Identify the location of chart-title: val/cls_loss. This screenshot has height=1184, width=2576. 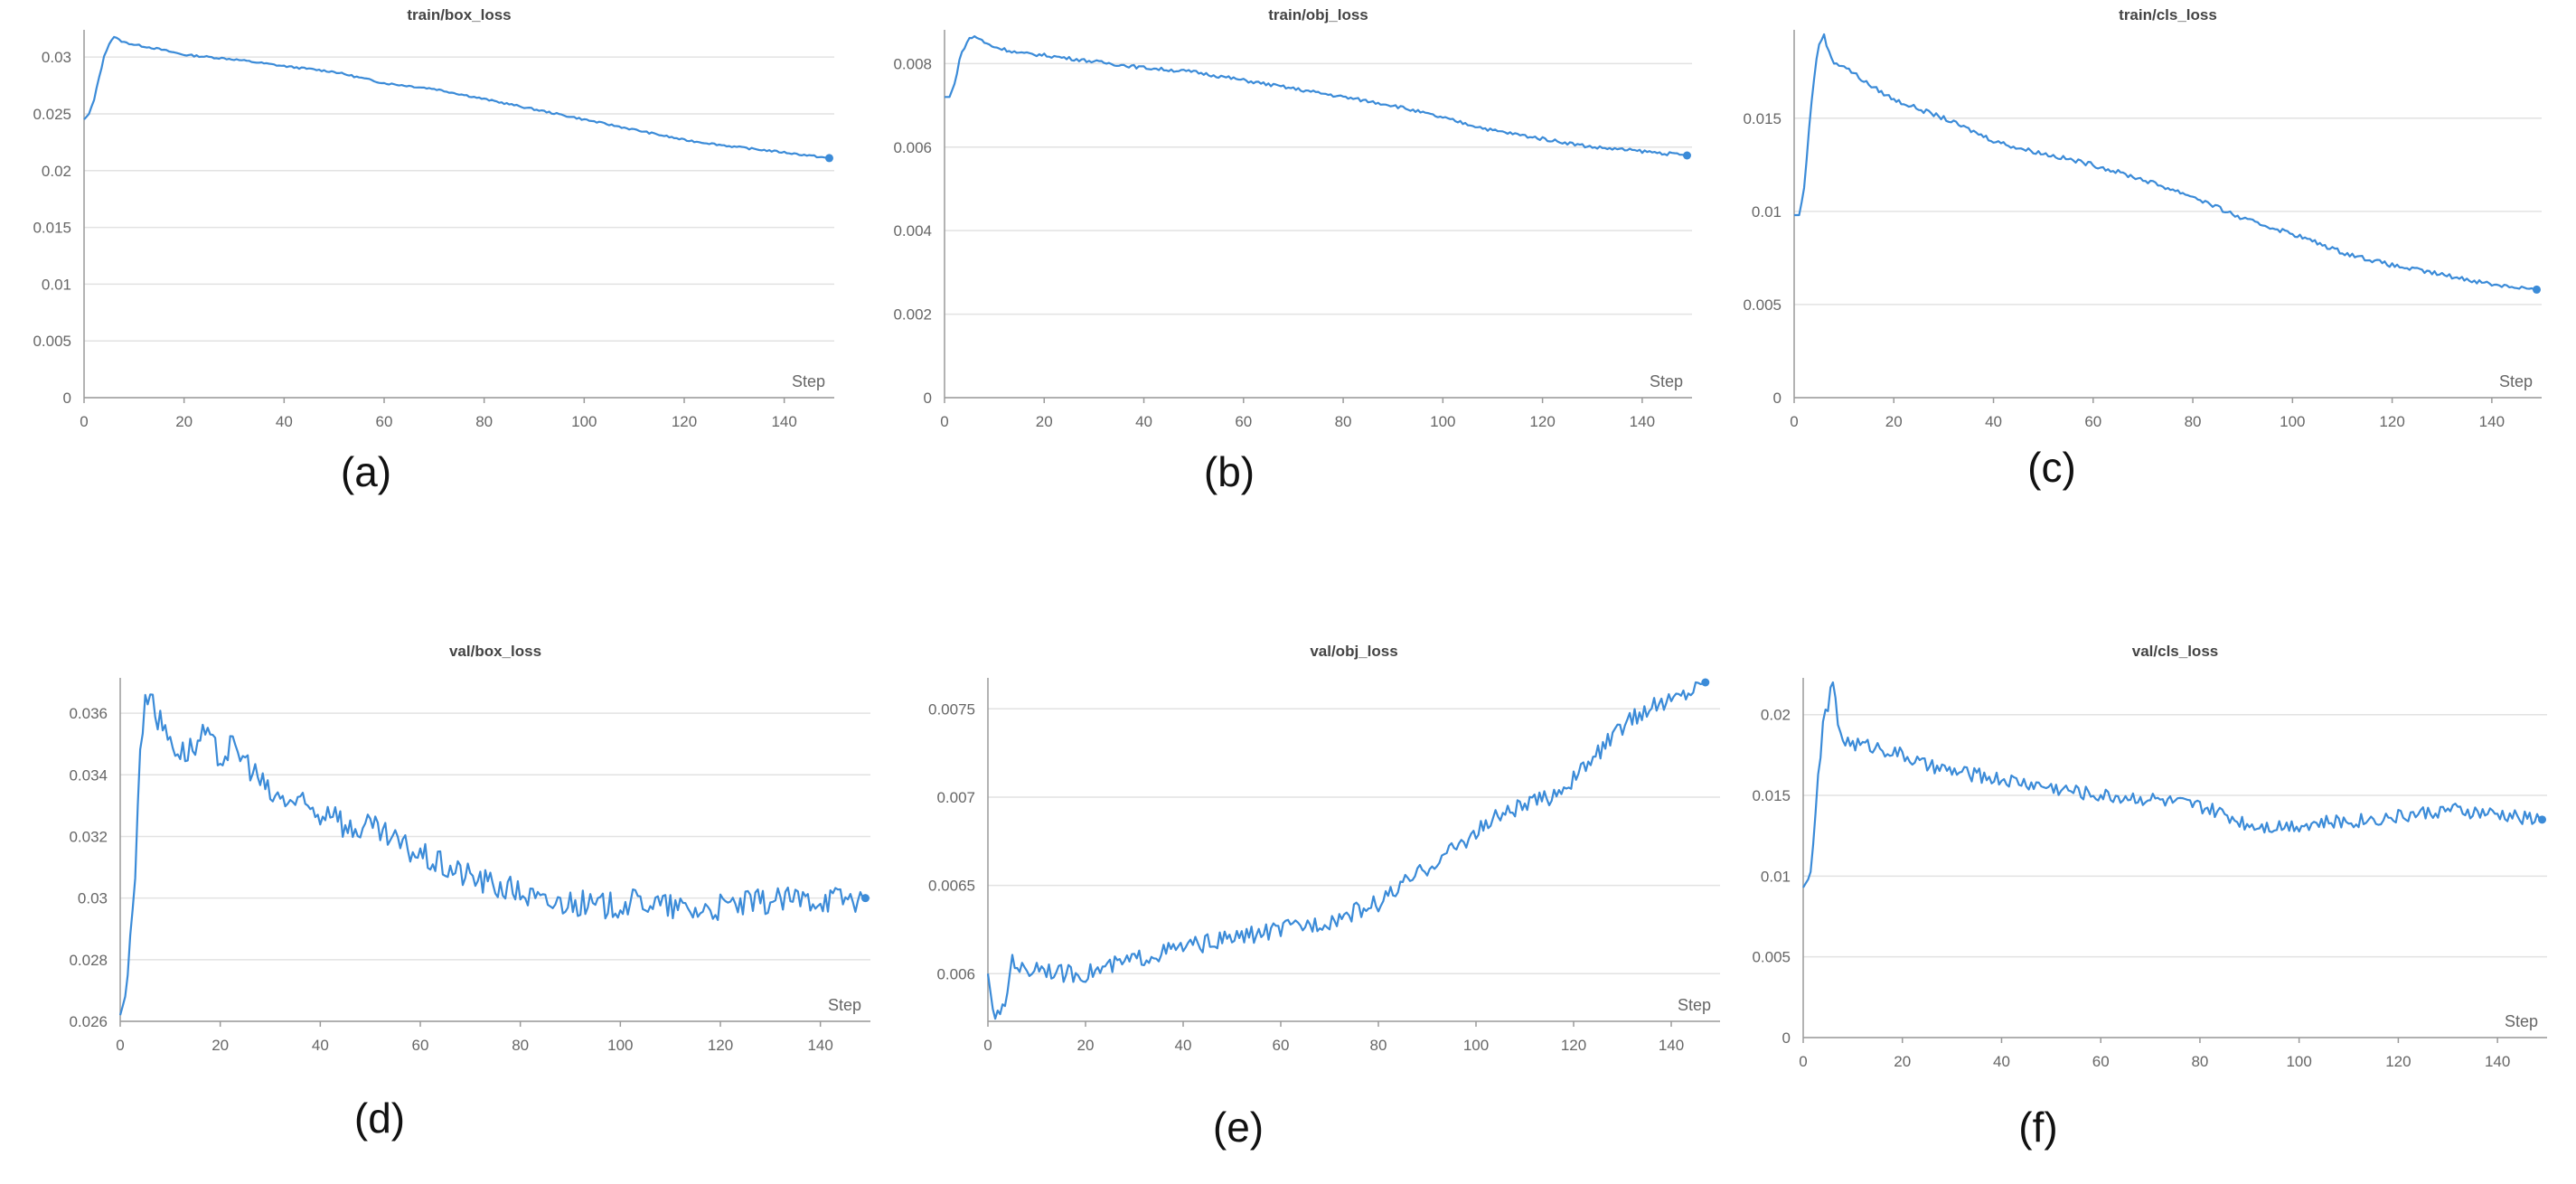
(2175, 651).